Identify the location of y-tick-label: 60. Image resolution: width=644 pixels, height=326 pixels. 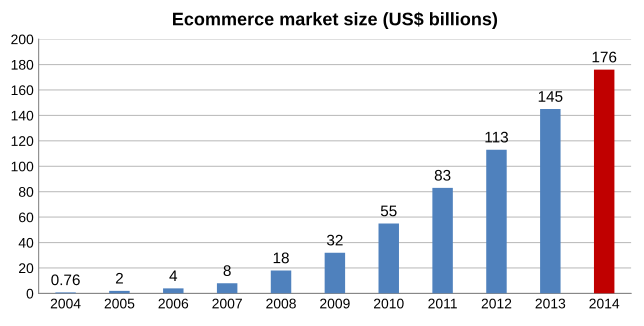
(26, 217).